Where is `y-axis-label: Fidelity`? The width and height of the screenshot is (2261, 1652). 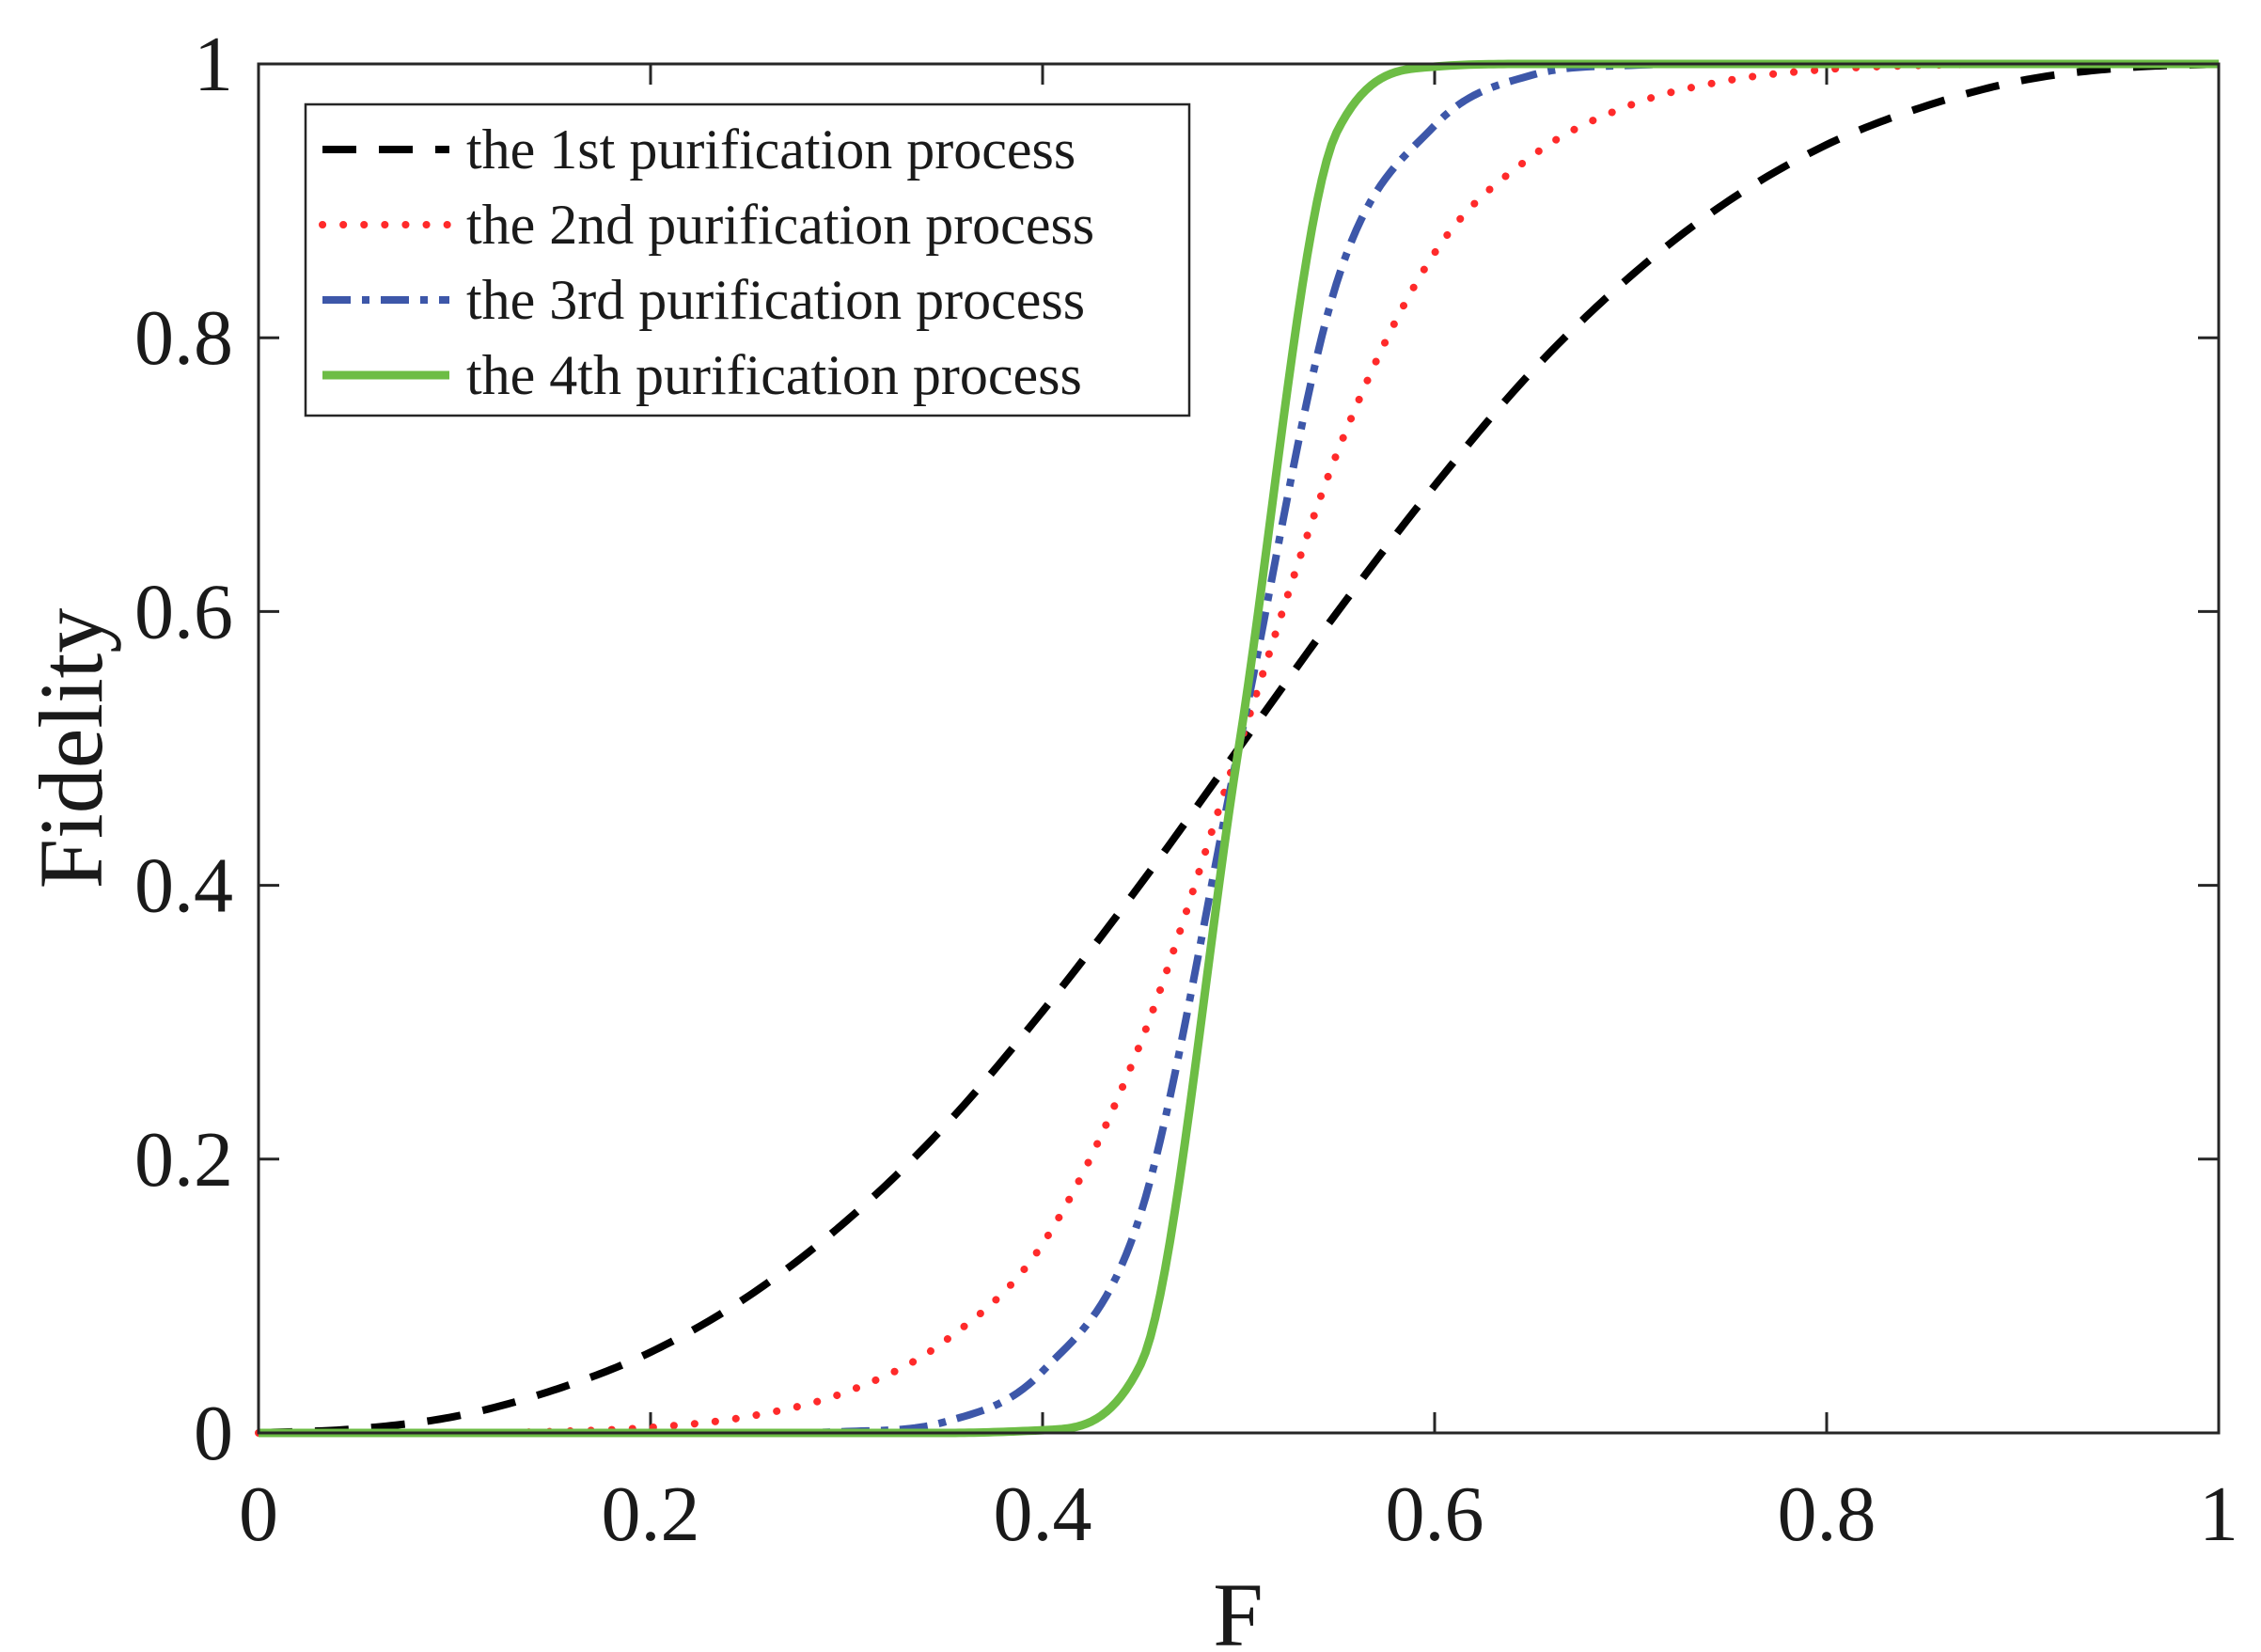 y-axis-label: Fidelity is located at coordinates (71, 748).